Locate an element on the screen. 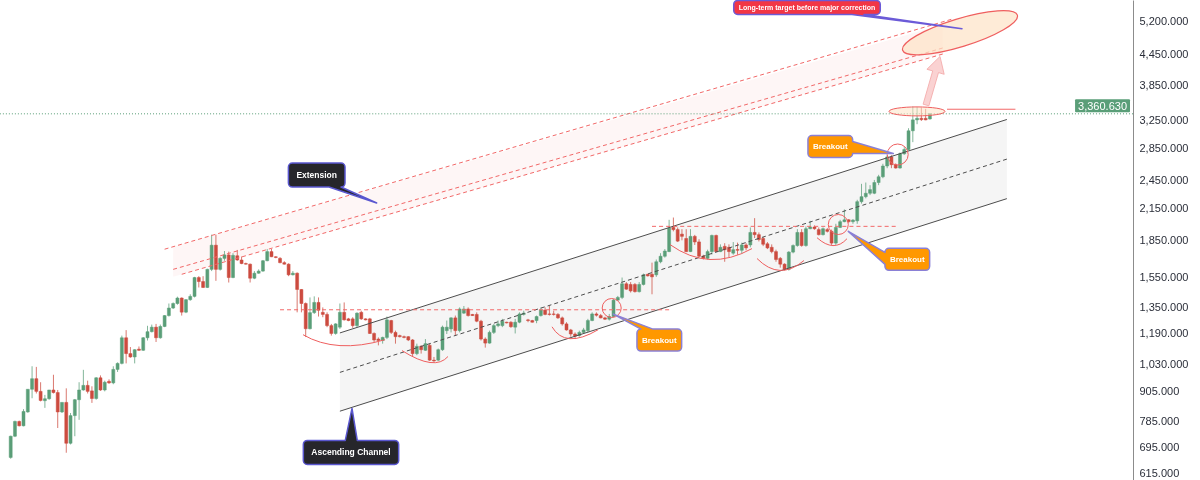 Image resolution: width=1200 pixels, height=480 pixels. y-tick-label: 2,850.000 is located at coordinates (1164, 148).